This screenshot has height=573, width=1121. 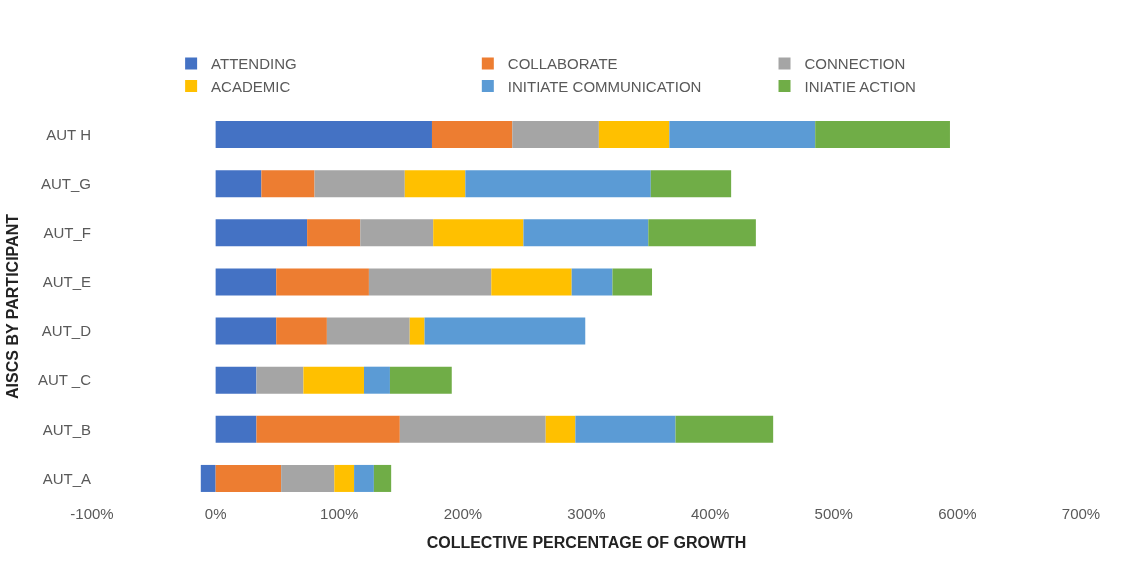 I want to click on y-tick-label: AUT_E, so click(x=66, y=282).